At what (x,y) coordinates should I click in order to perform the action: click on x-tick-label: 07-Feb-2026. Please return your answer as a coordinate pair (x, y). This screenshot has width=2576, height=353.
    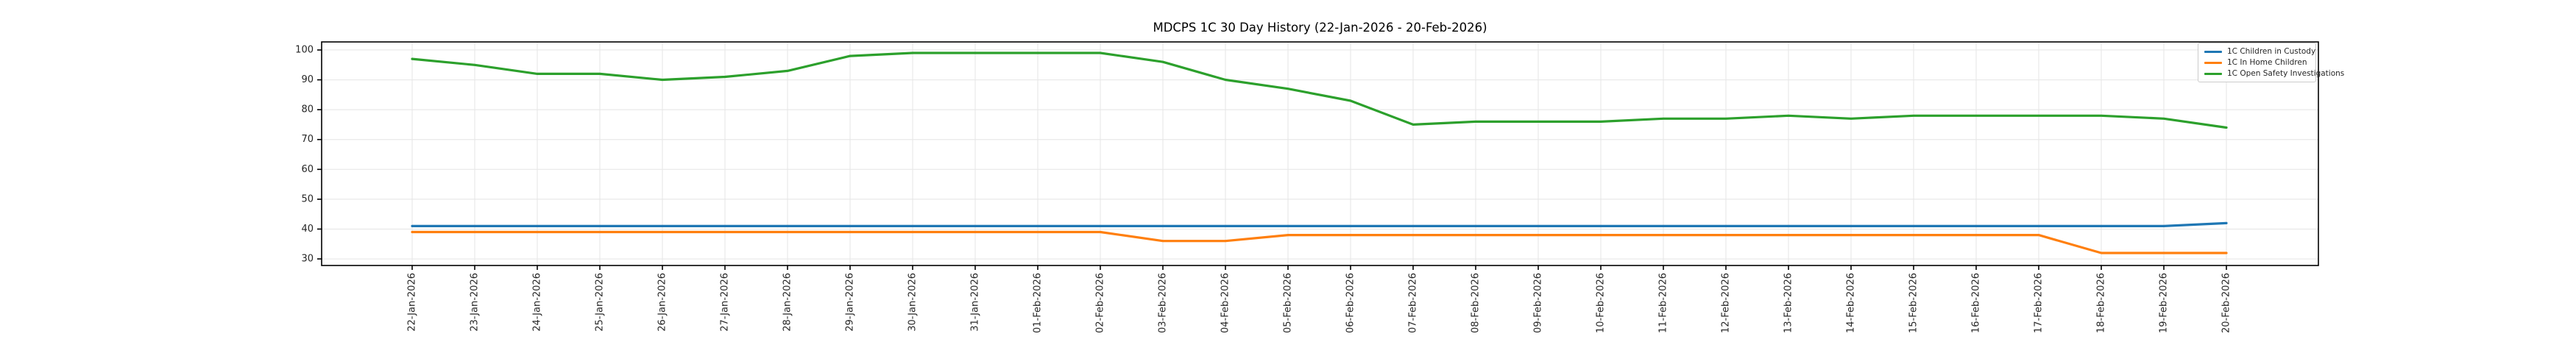
    Looking at the image, I should click on (1413, 303).